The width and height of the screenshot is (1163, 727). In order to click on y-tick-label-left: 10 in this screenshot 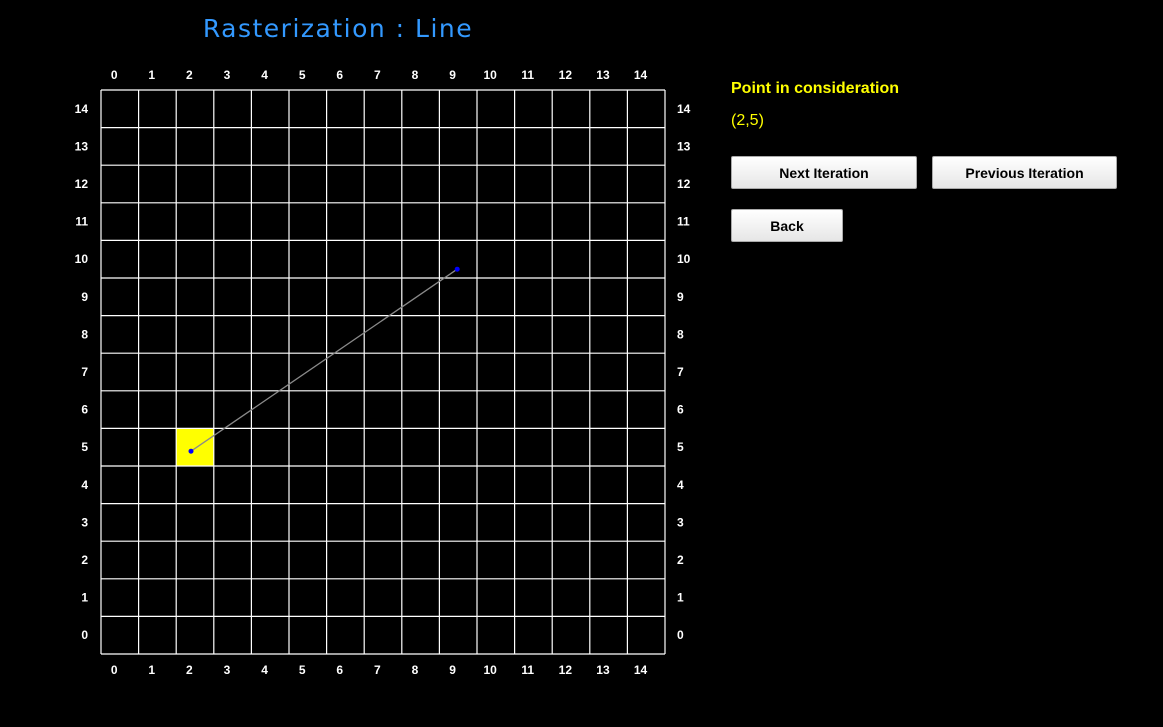, I will do `click(82, 259)`.